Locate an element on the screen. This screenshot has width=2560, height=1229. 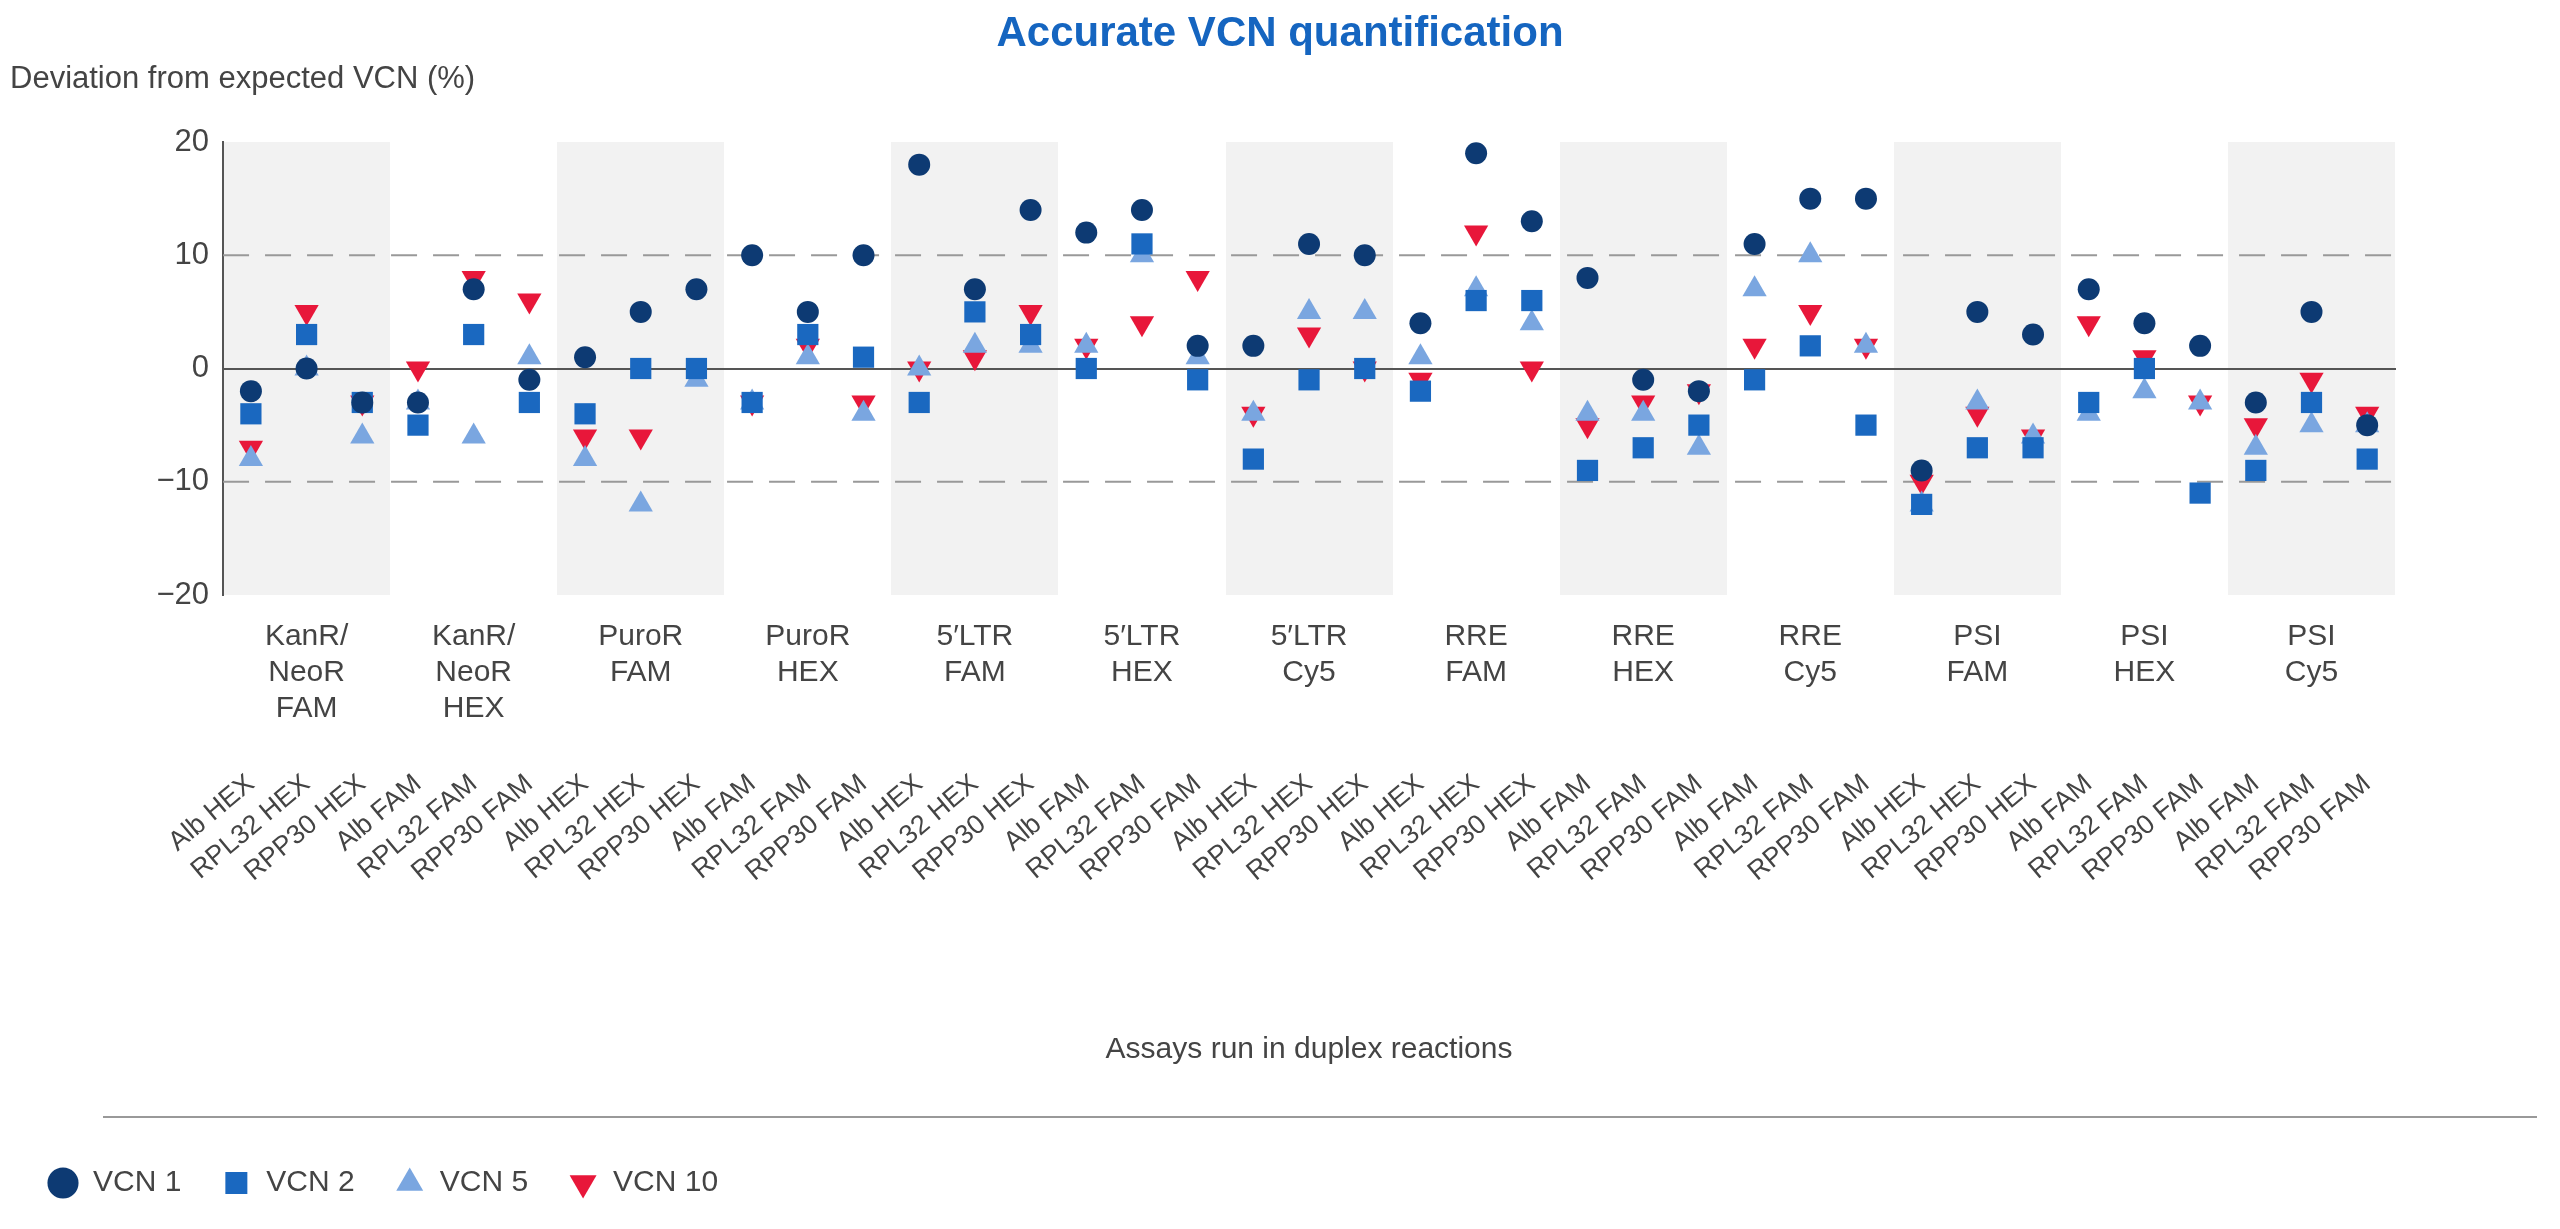
text: PSI HEX is located at coordinates (2144, 653).